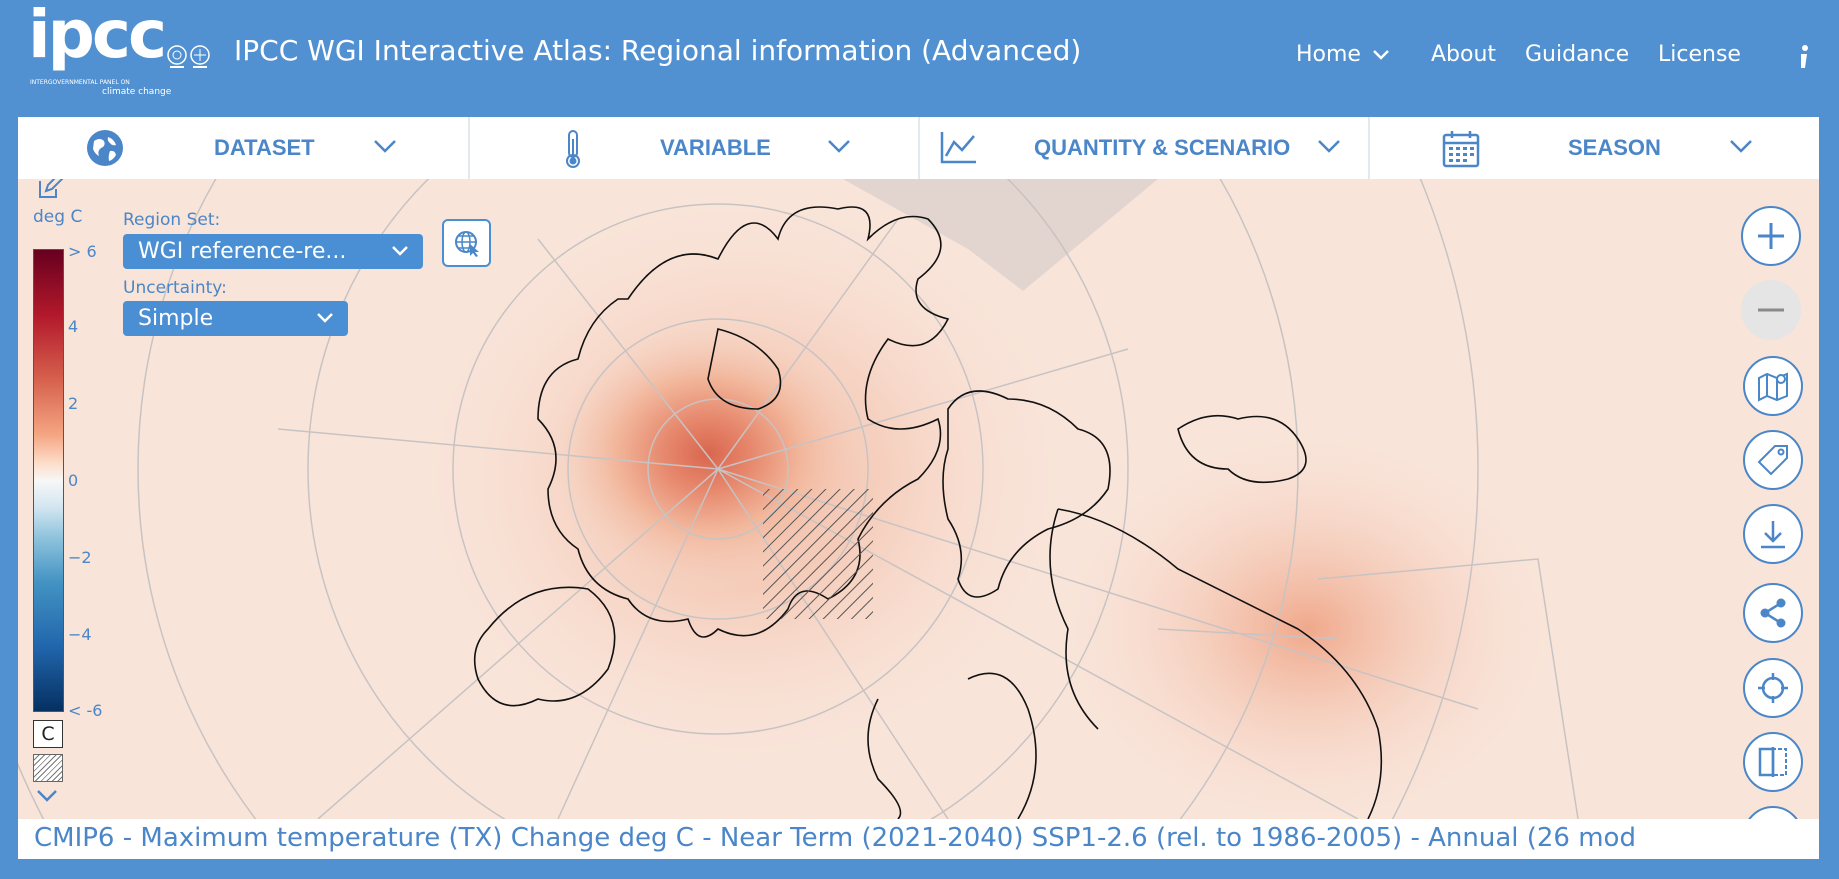 This screenshot has width=1839, height=879. I want to click on uncertainty-label: Uncertainty:, so click(175, 288).